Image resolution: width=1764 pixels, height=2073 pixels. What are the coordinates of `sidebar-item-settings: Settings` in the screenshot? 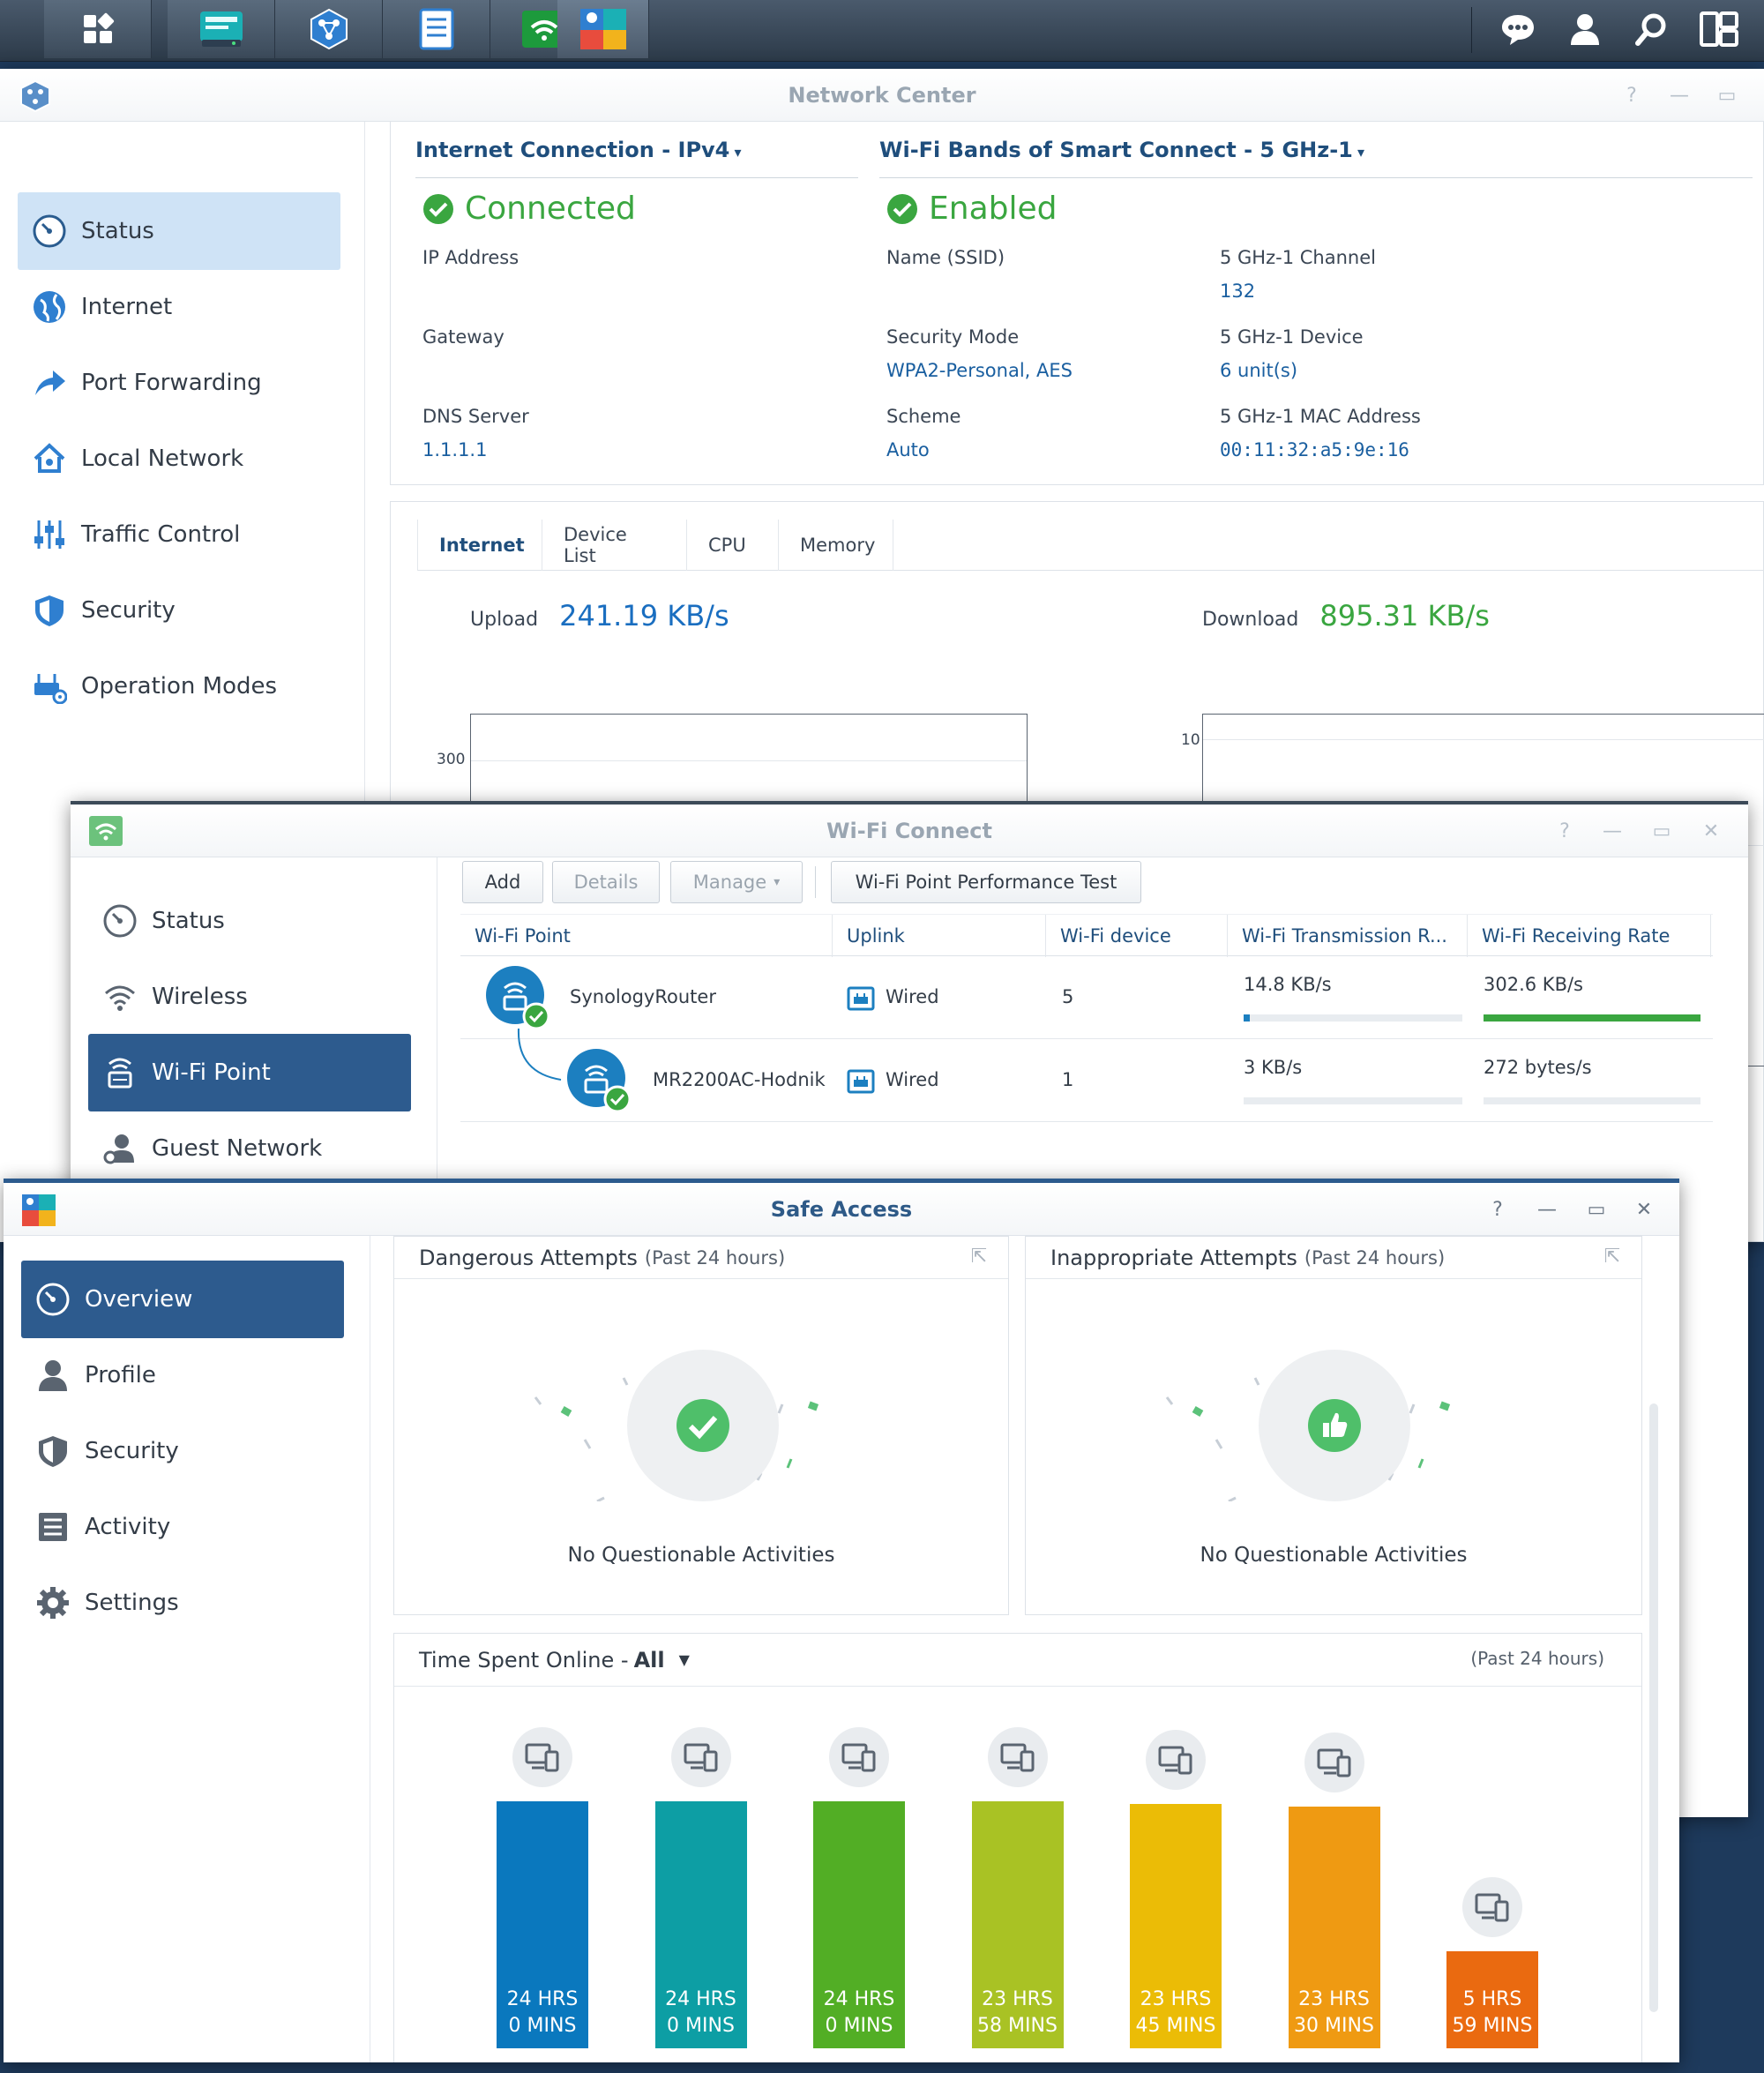 It's located at (182, 1603).